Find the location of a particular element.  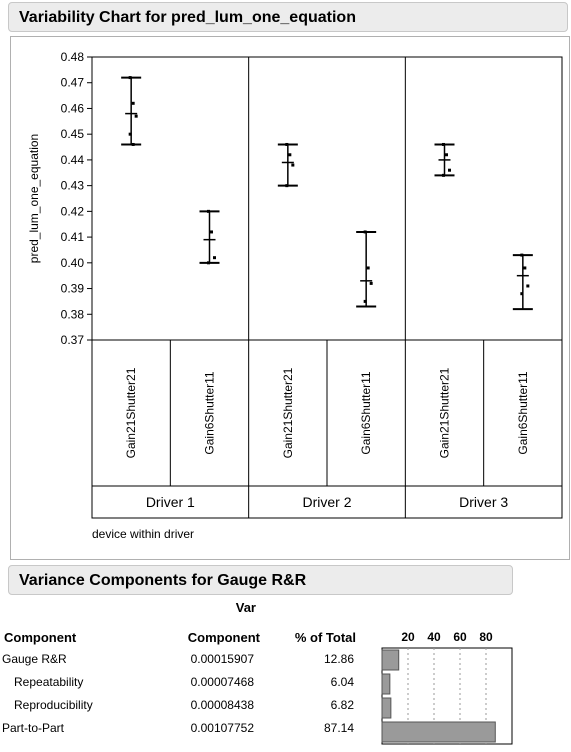

bar-axis-label: 60 is located at coordinates (460, 637).